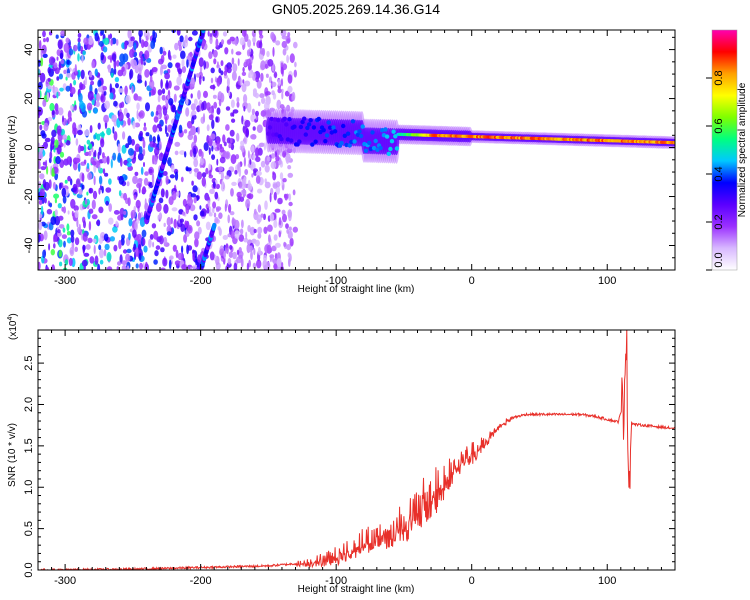  I want to click on x-tick-label: -100, so click(336, 581).